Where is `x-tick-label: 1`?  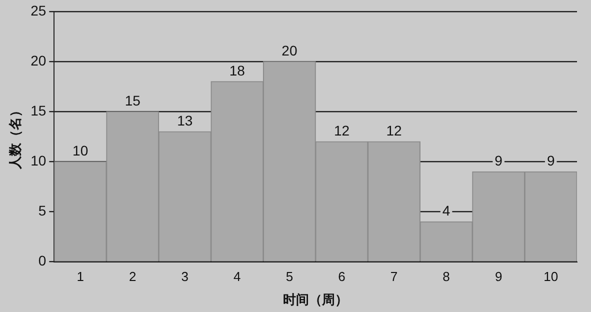
x-tick-label: 1 is located at coordinates (80, 276).